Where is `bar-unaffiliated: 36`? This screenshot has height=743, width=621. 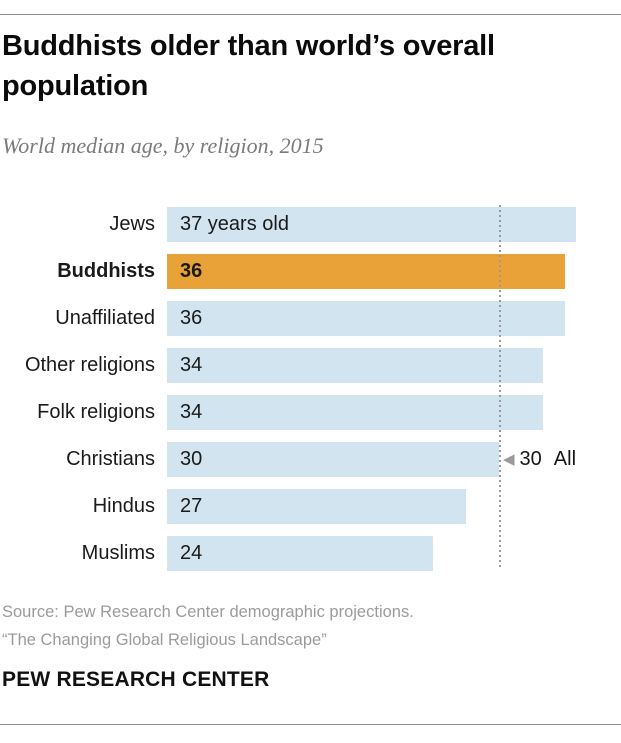 bar-unaffiliated: 36 is located at coordinates (366, 318).